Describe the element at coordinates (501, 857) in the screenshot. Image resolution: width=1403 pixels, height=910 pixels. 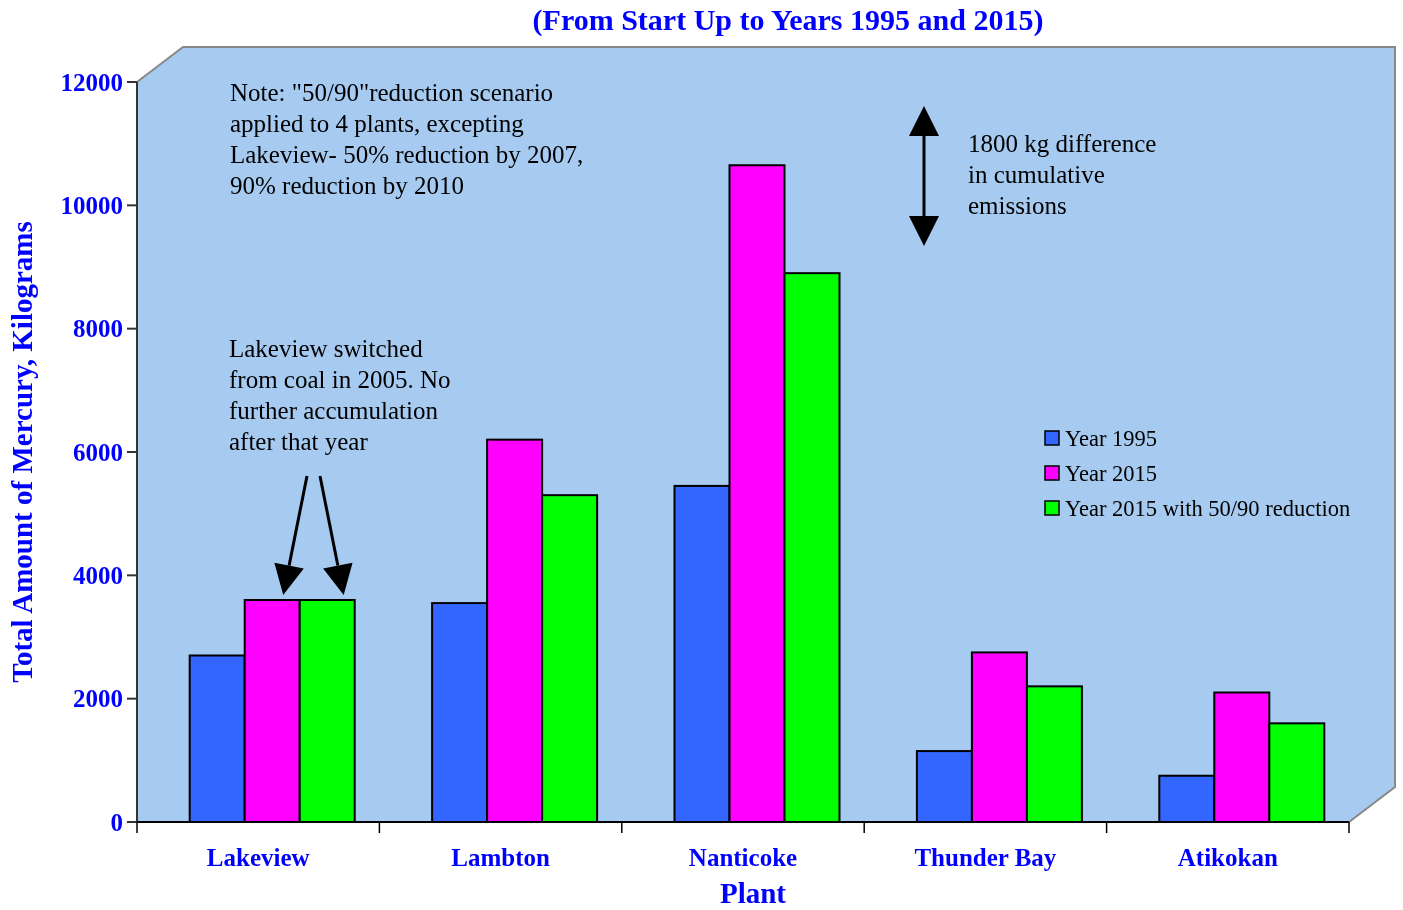
I see `x-tick-label: Lambton` at that location.